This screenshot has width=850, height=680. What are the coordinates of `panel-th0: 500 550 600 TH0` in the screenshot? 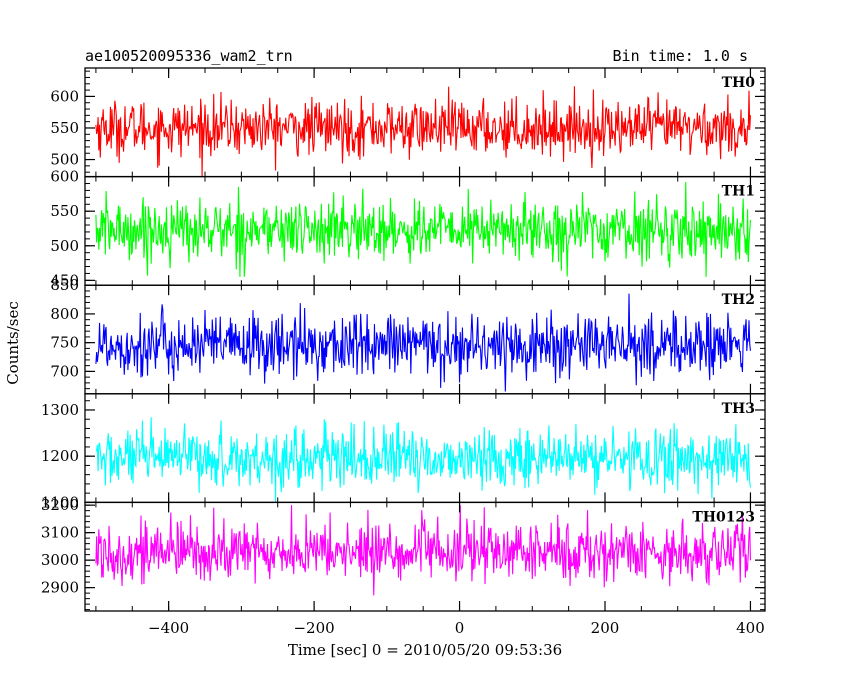 It's located at (408, 122).